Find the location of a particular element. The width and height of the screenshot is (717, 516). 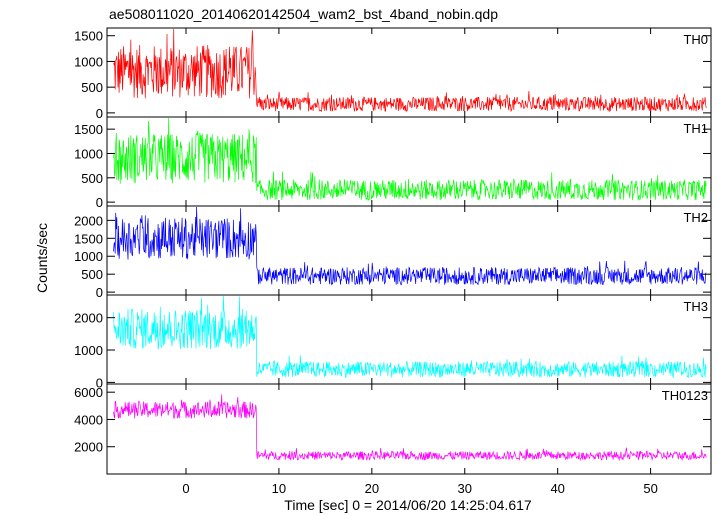

panel-label-th2: TH2 is located at coordinates (695, 217).